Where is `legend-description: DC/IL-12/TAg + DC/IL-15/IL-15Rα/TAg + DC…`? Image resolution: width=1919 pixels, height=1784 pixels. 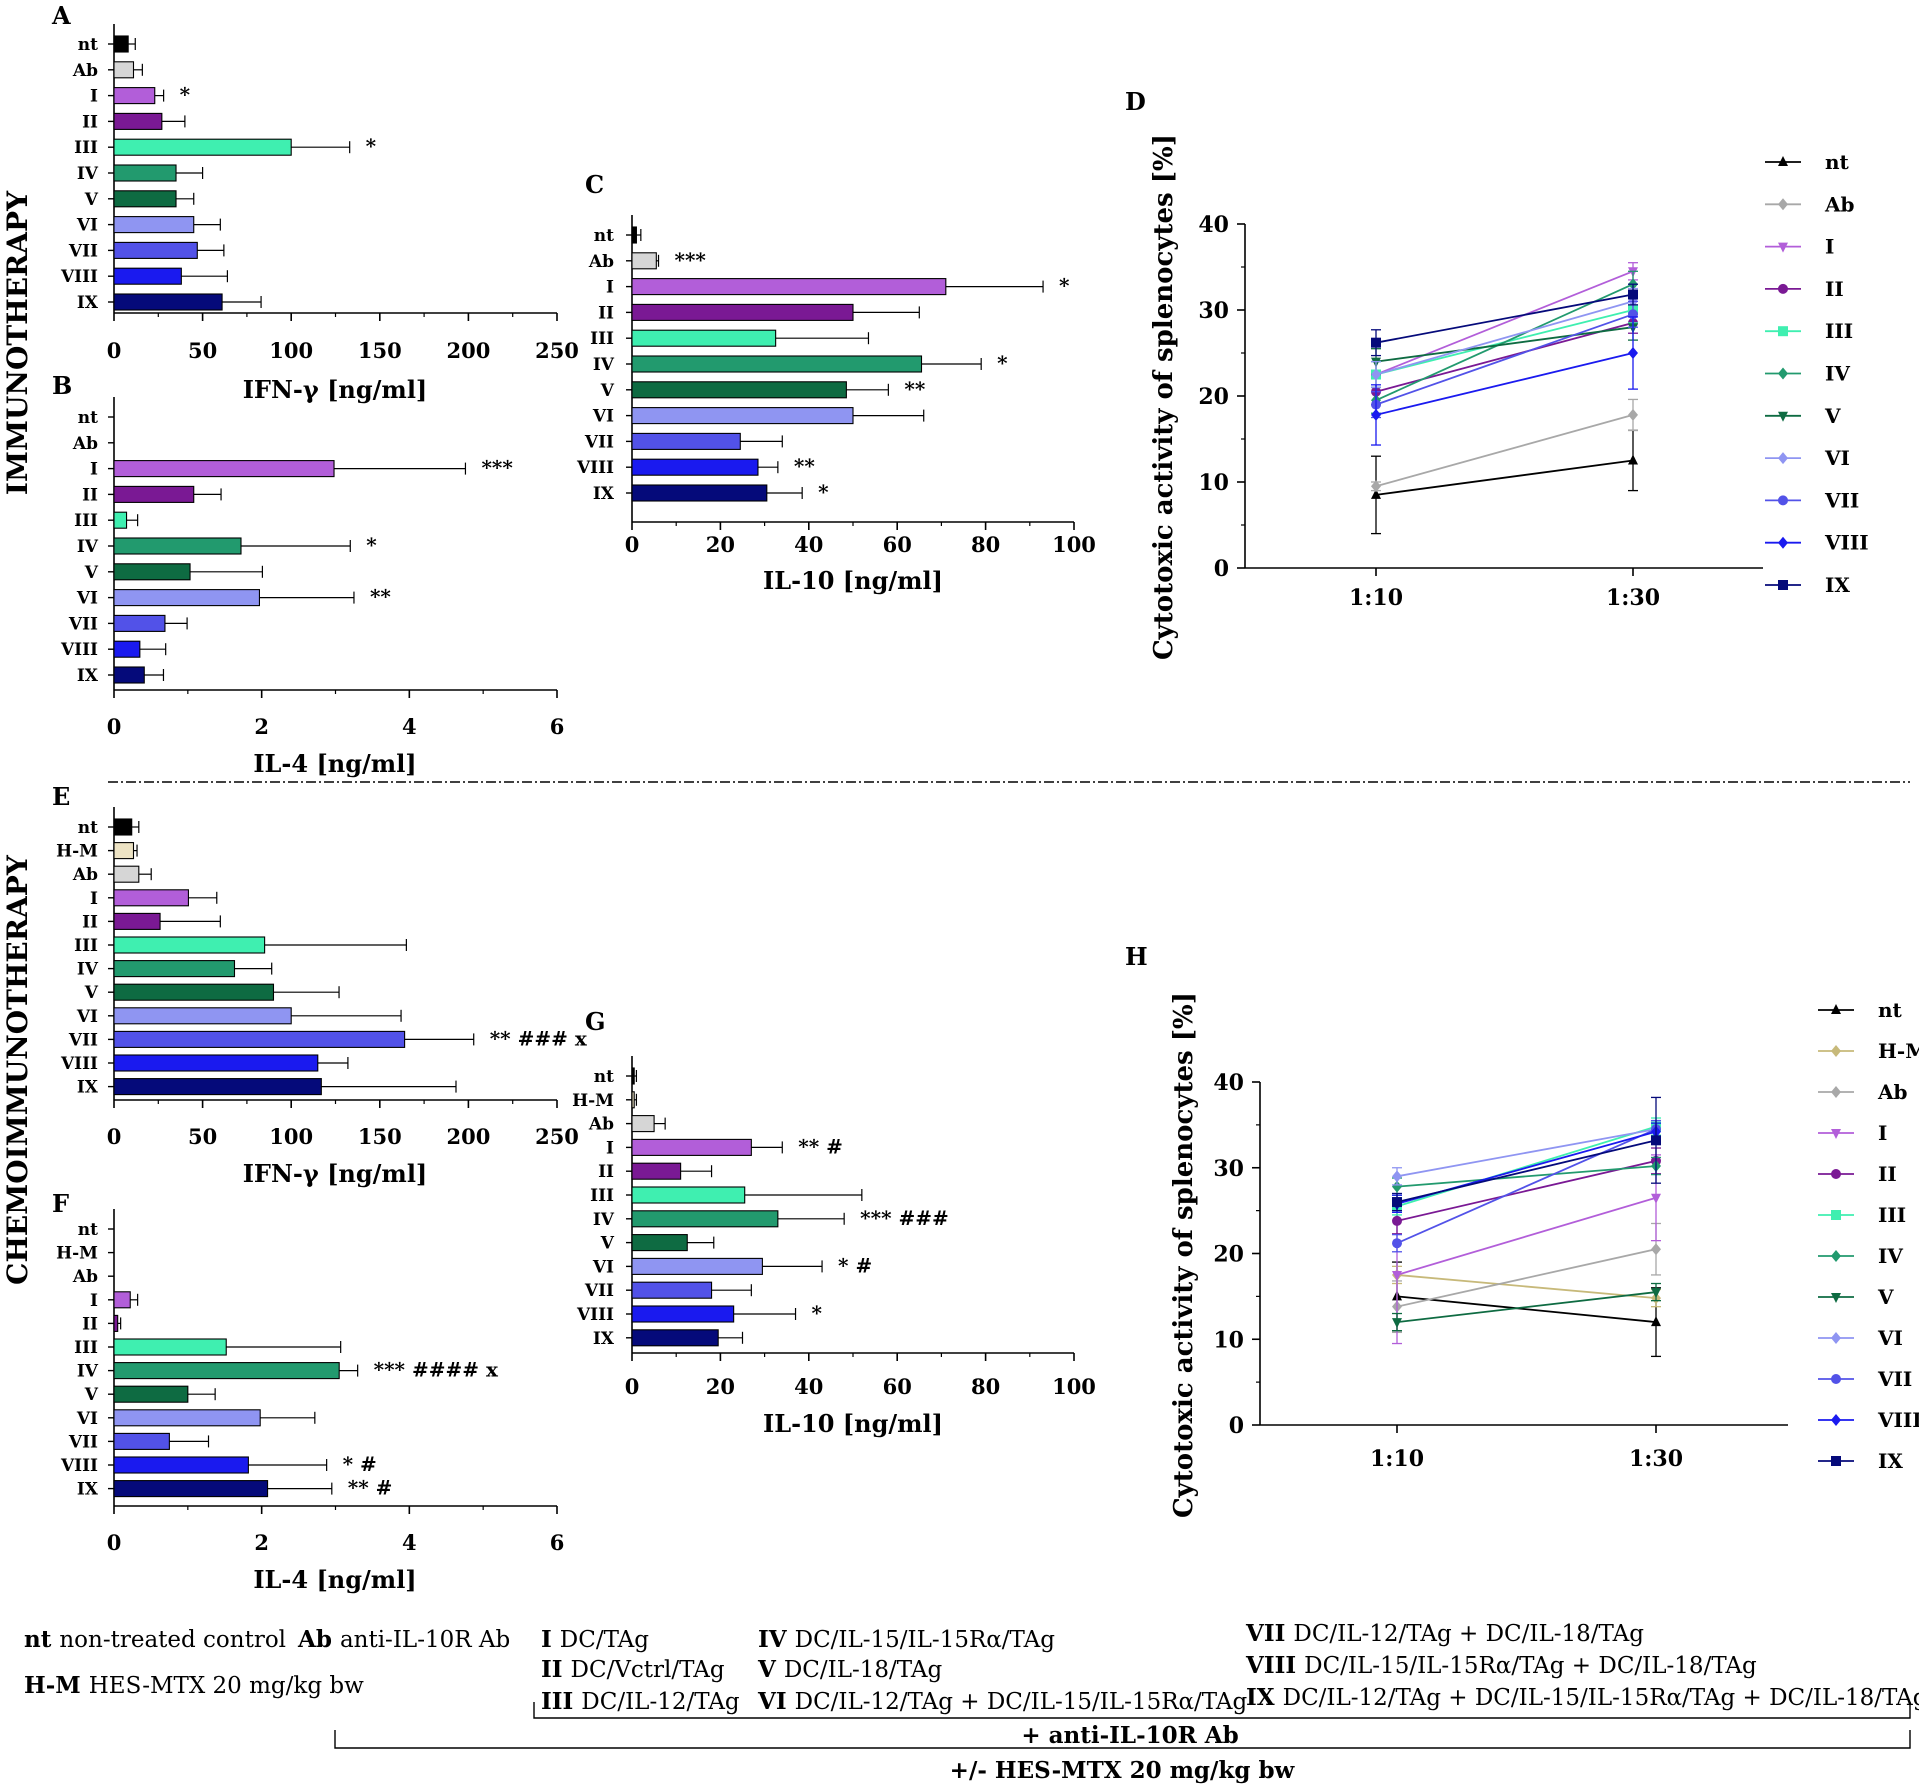
legend-description: DC/IL-12/TAg + DC/IL-15/IL-15Rα/TAg + DC… is located at coordinates (1601, 1698).